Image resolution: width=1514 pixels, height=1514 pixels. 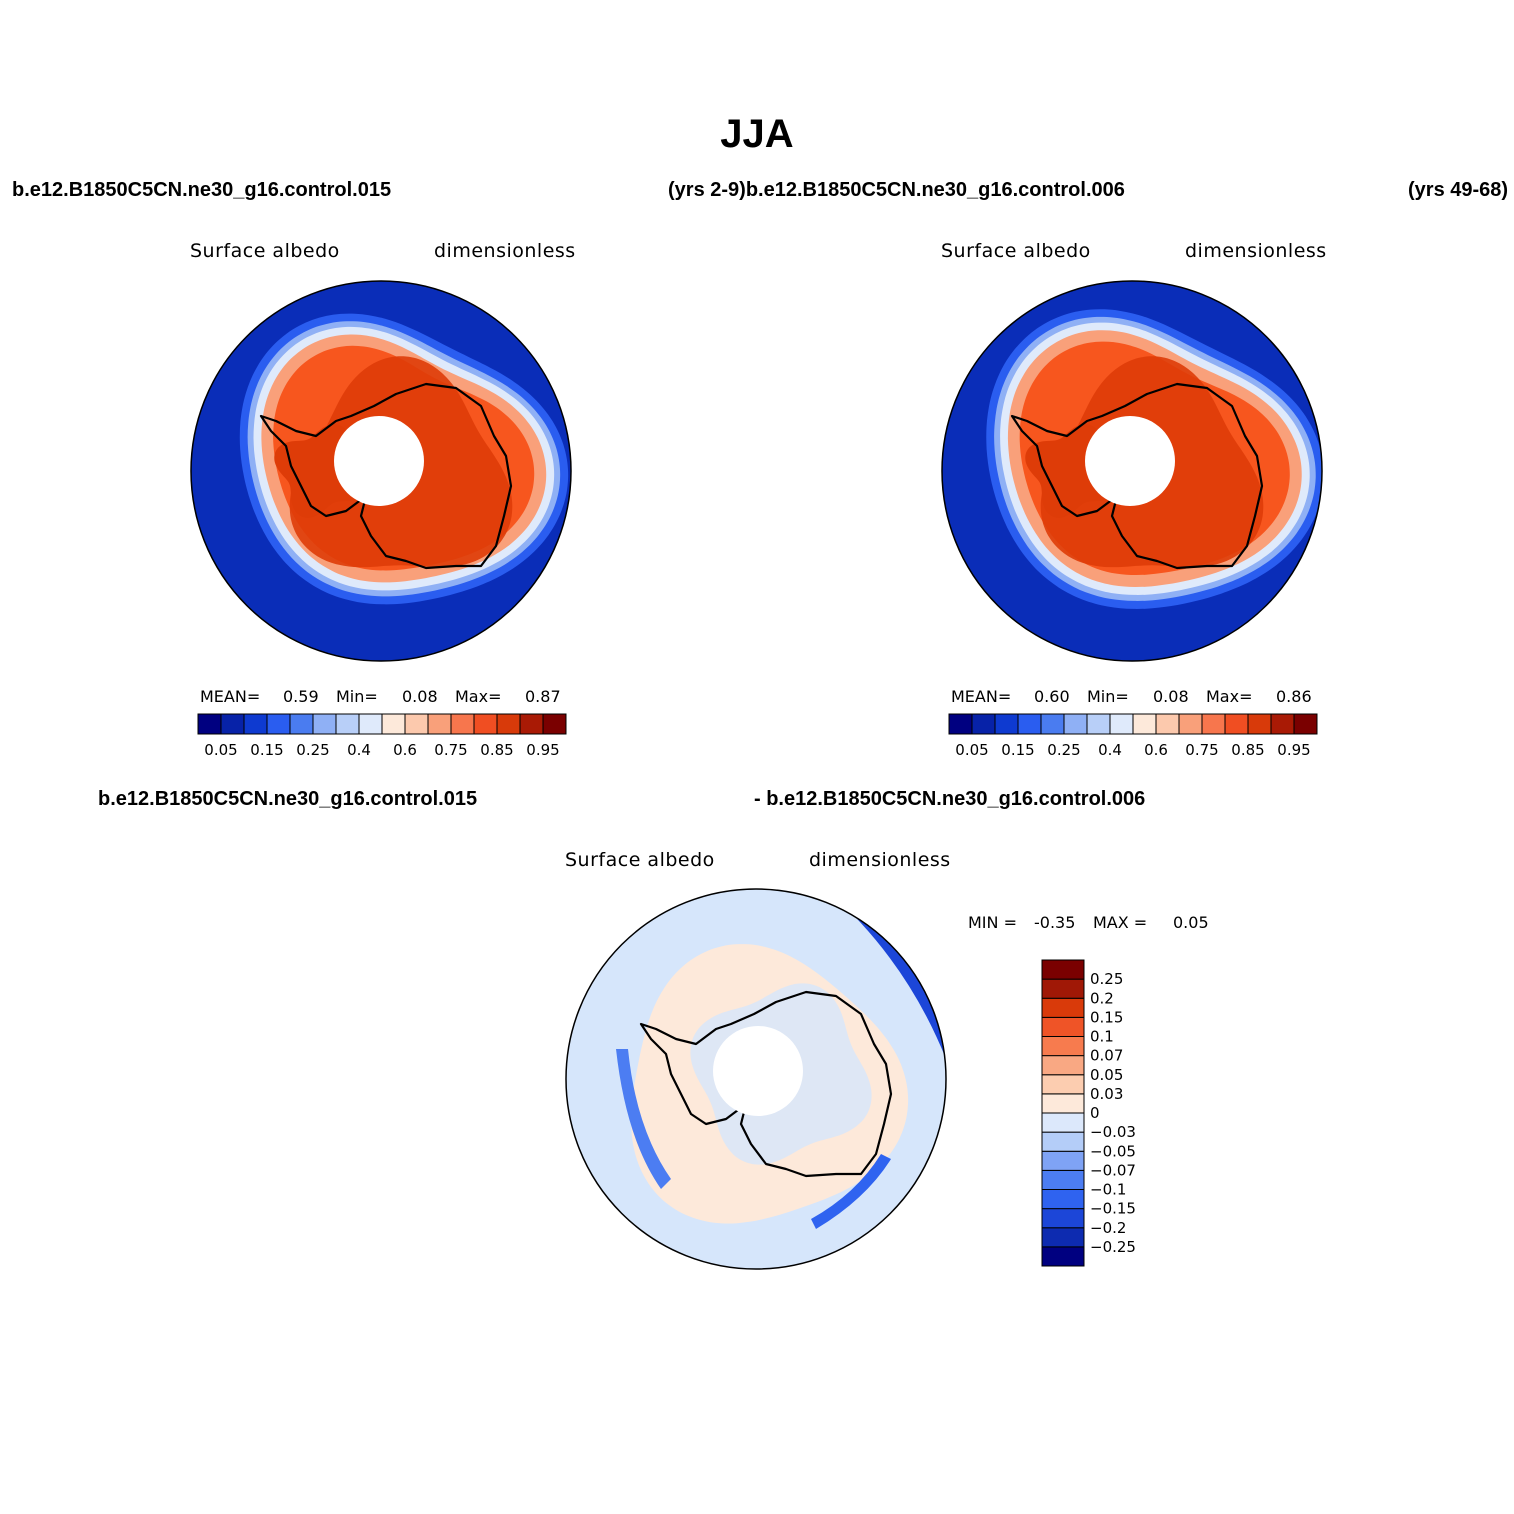 I want to click on diff-colorbar-tick-label: −0.2, so click(x=1108, y=1228).